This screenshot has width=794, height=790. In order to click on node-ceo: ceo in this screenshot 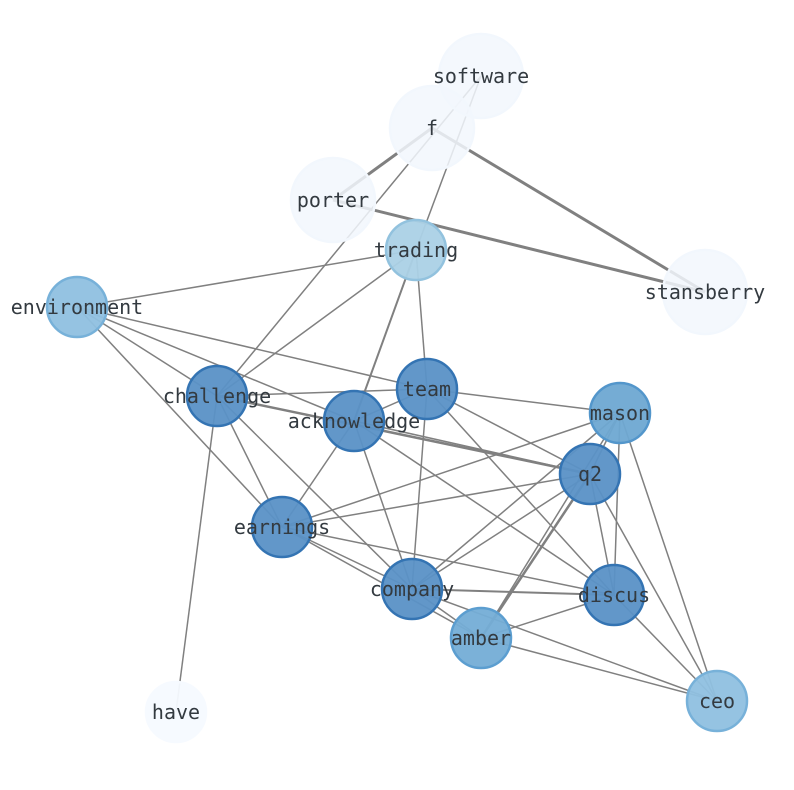, I will do `click(717, 701)`.